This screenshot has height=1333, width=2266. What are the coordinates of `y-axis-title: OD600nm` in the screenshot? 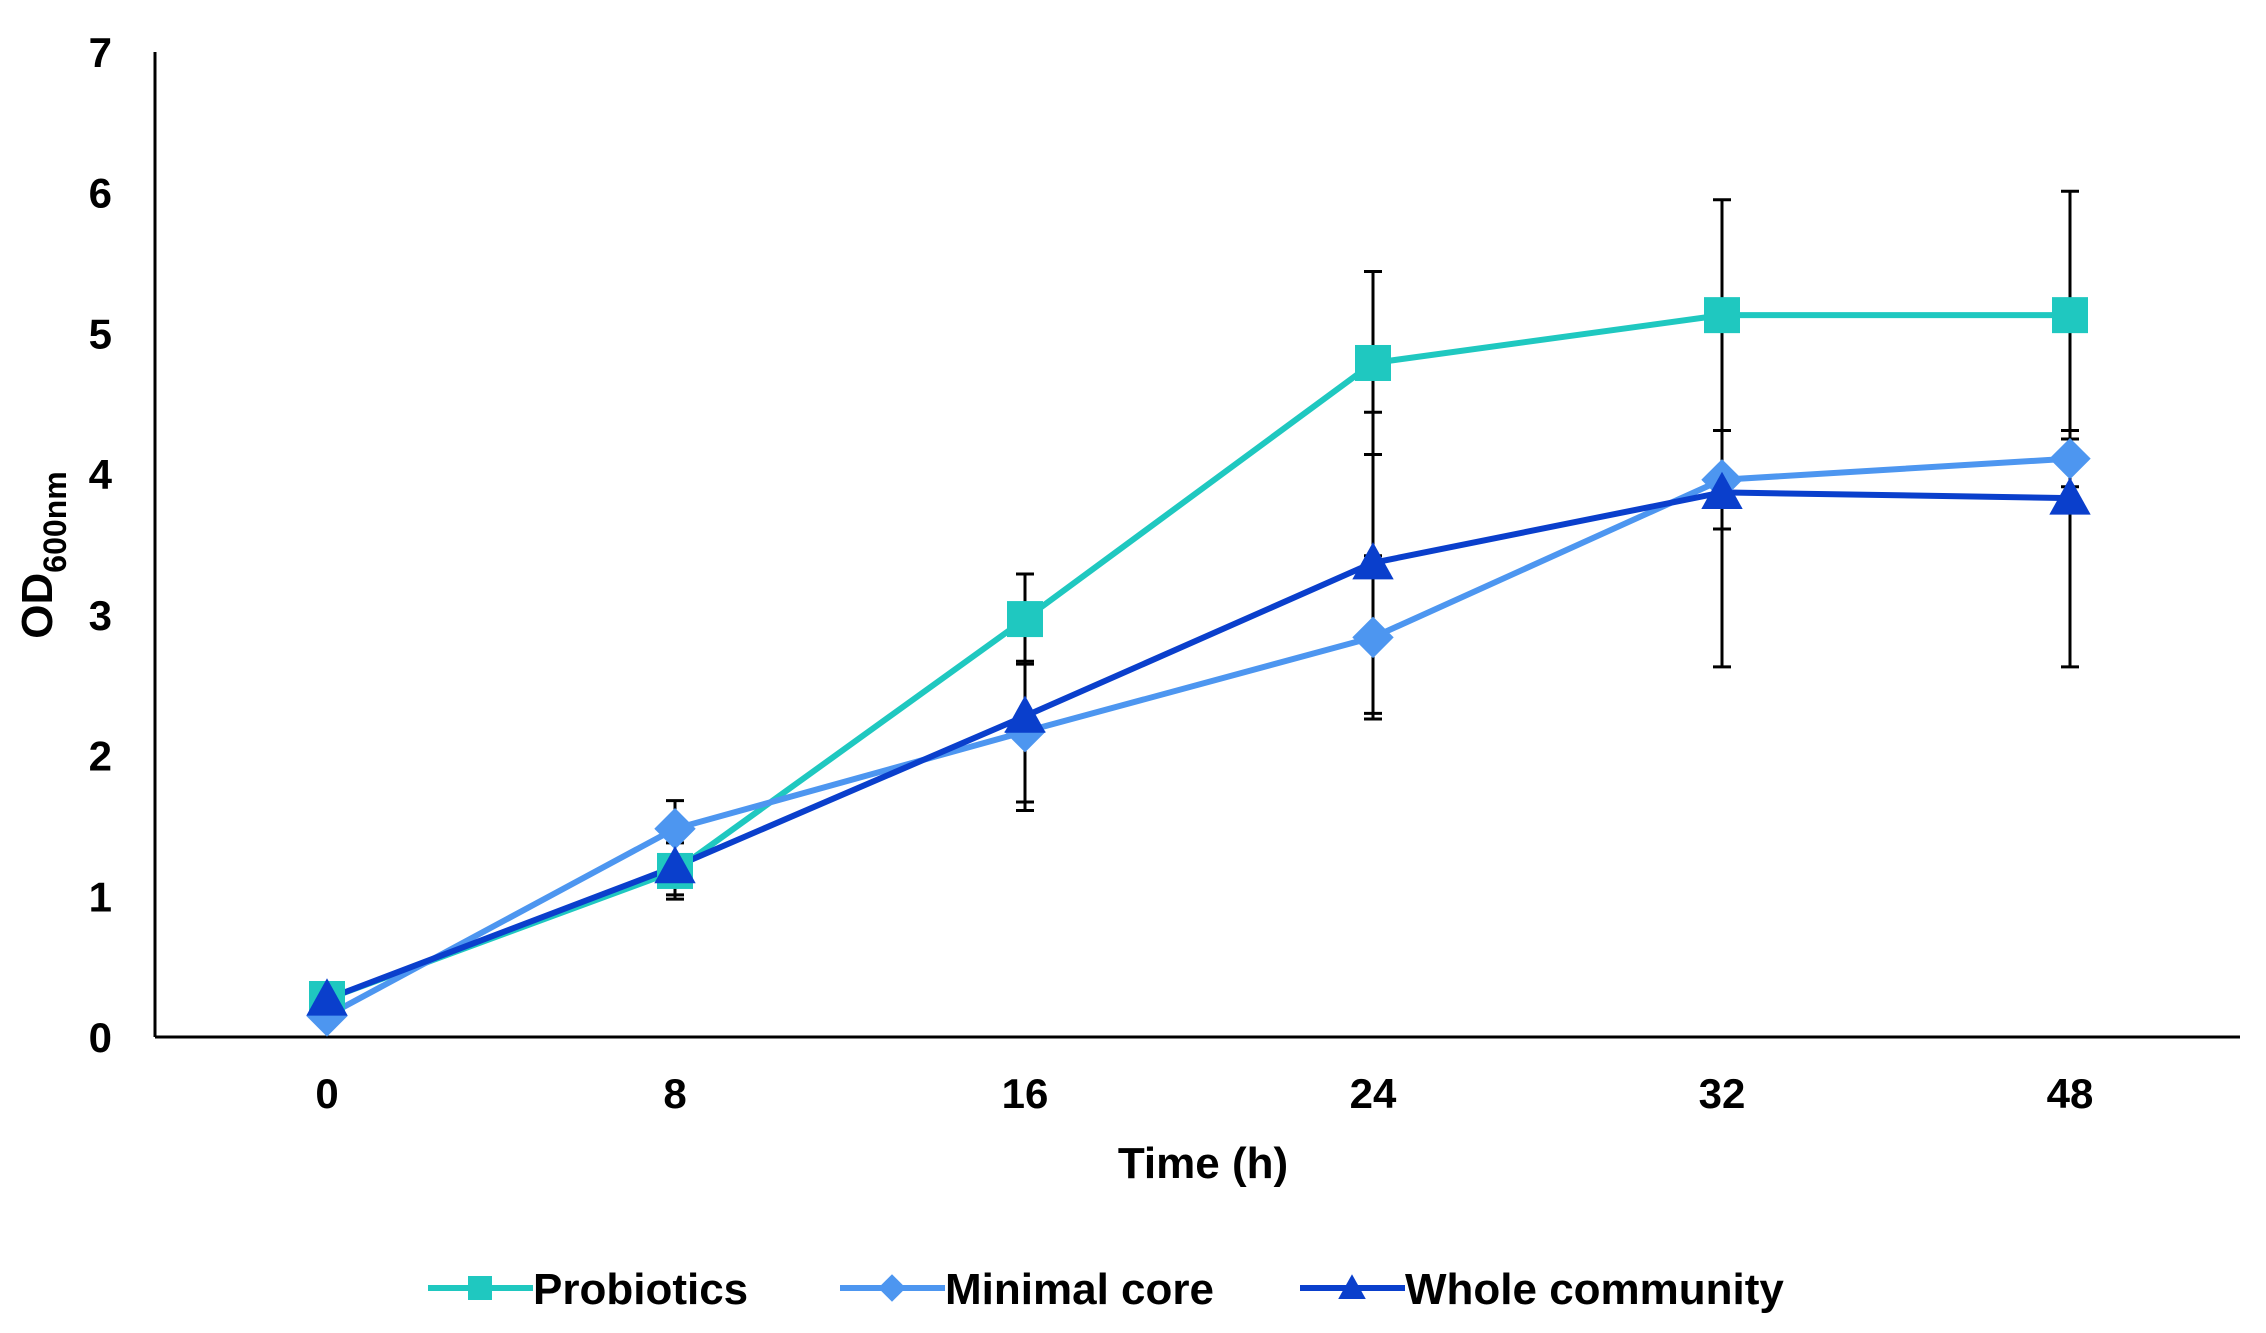 It's located at (43, 554).